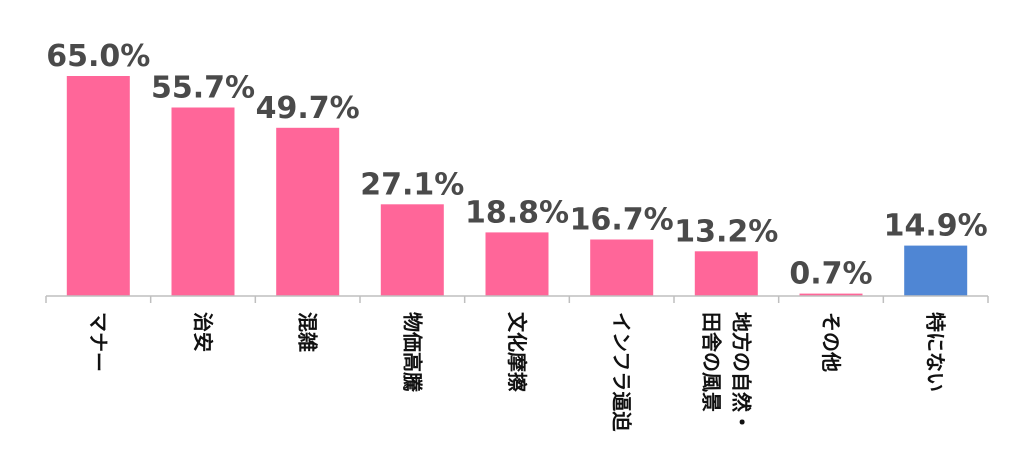 This screenshot has height=455, width=1024. I want to click on data-label: 65.0%, so click(98, 56).